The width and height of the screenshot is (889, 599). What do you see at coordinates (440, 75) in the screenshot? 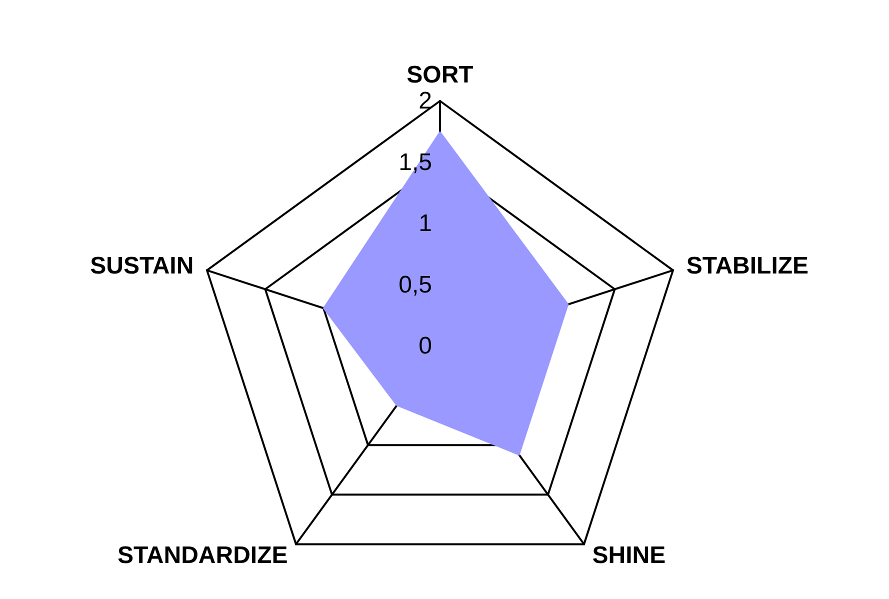
I see `spoke-label: SORT` at bounding box center [440, 75].